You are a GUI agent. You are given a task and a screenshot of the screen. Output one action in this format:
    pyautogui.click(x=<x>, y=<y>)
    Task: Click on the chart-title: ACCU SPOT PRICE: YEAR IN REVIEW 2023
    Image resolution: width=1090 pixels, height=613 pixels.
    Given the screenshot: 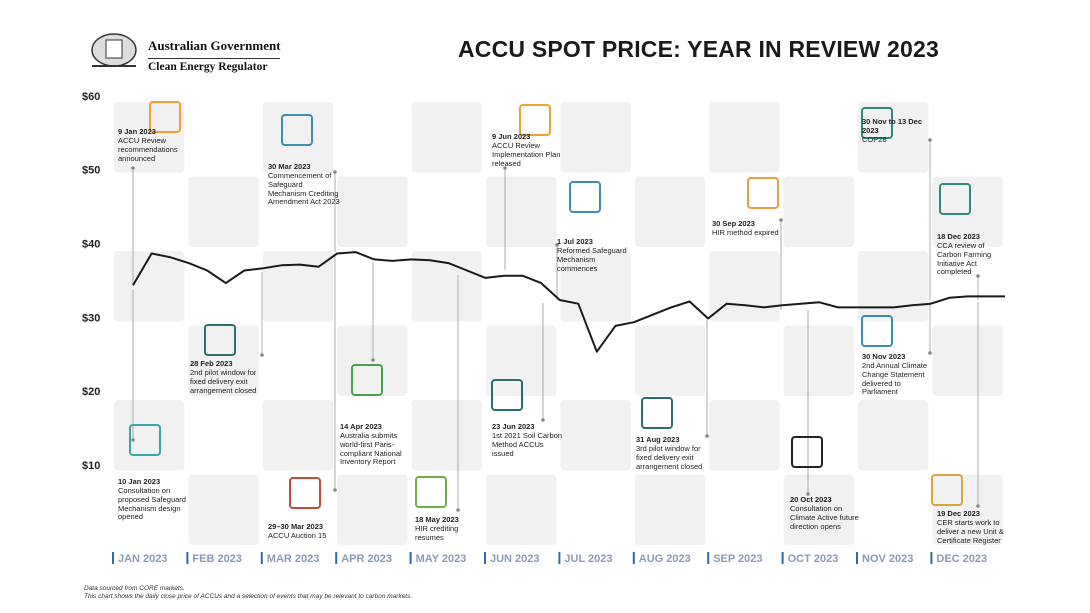 What is the action you would take?
    pyautogui.click(x=698, y=49)
    